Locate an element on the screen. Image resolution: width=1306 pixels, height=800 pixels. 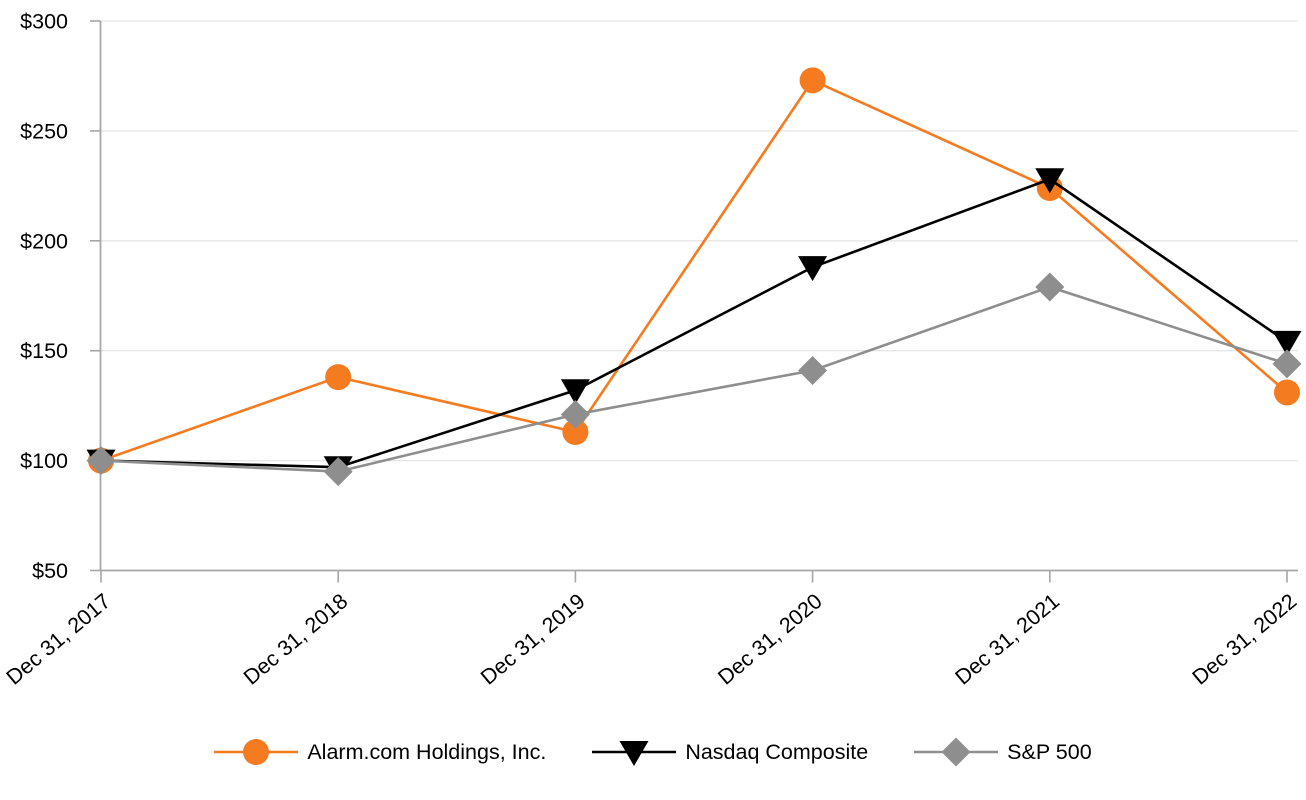
legend-triangle-down-swatch is located at coordinates (634, 753).